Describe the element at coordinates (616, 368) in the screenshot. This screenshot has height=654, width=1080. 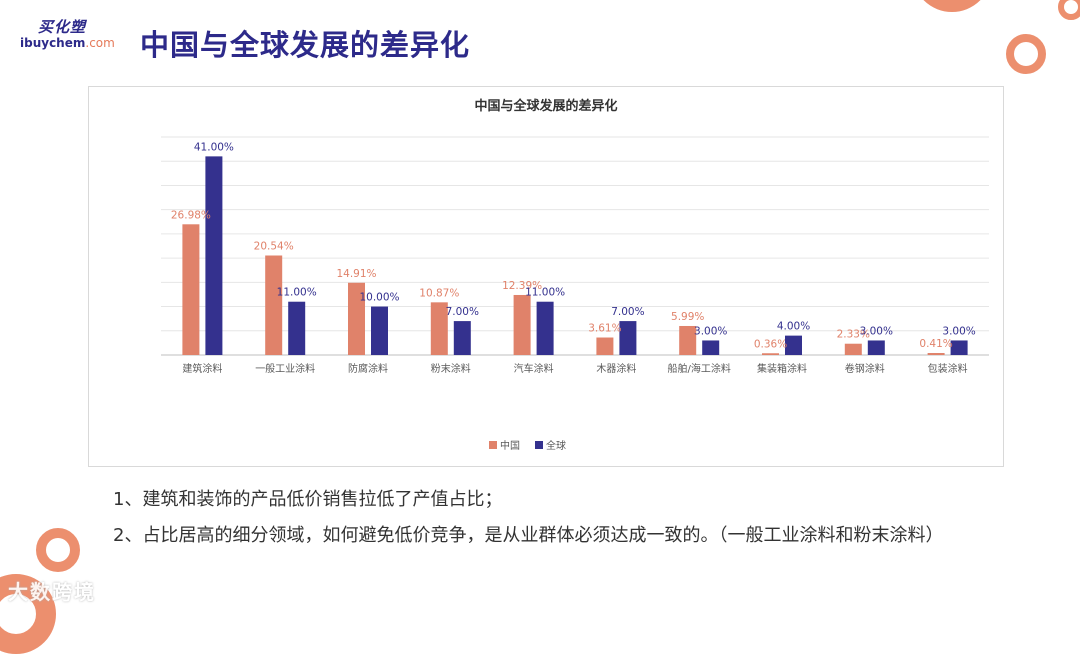
I see `x-tick-label: 木器涂料` at that location.